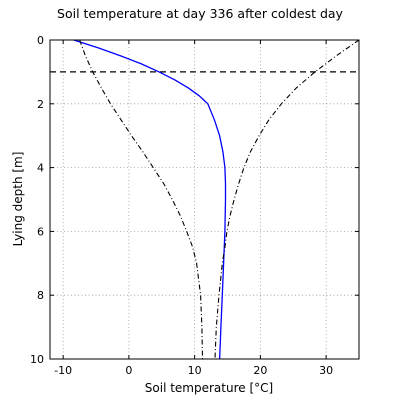 This screenshot has height=400, width=400. What do you see at coordinates (209, 388) in the screenshot?
I see `x-axis-label: Soil temperature [°C]` at bounding box center [209, 388].